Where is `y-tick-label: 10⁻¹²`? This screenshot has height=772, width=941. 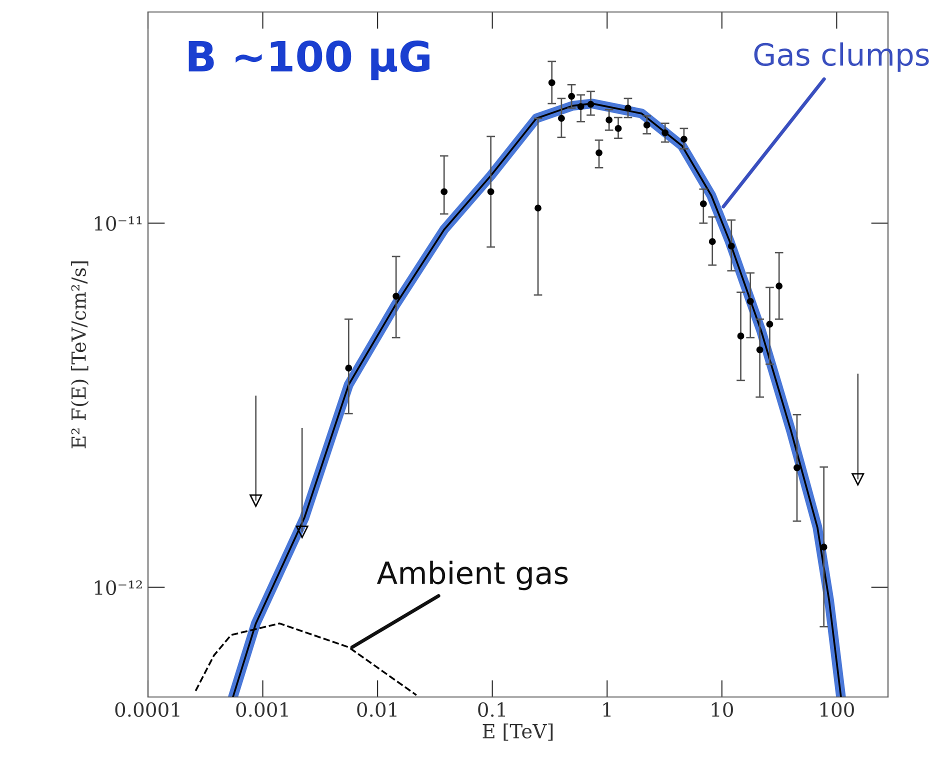
y-tick-label: 10⁻¹² is located at coordinates (118, 588).